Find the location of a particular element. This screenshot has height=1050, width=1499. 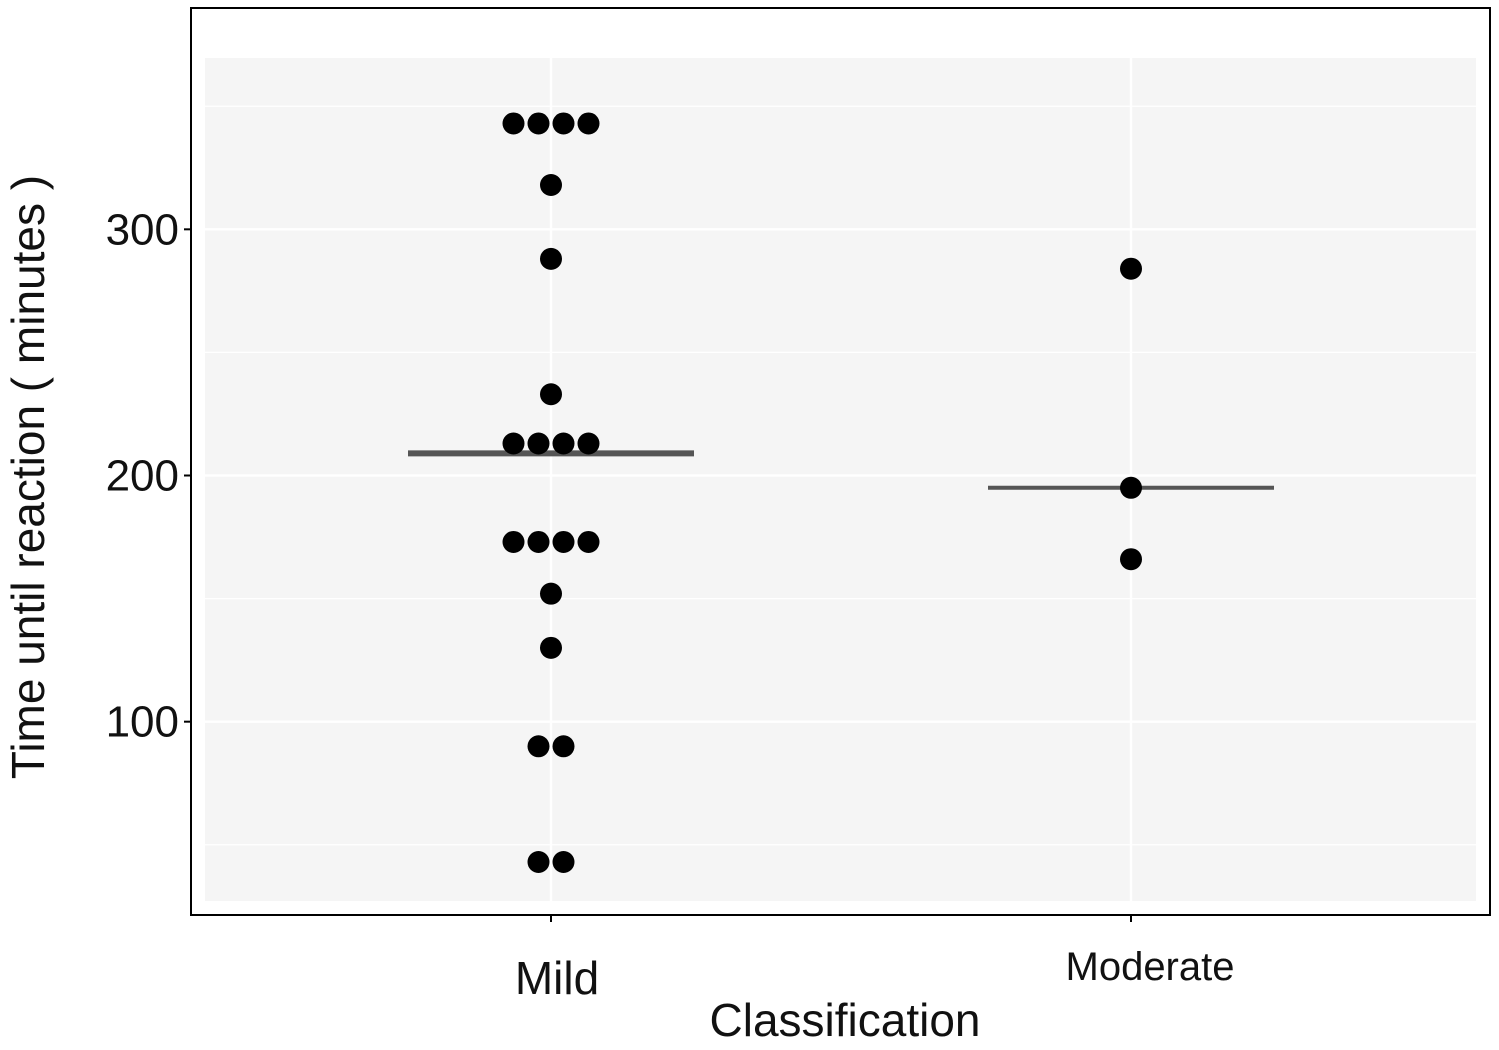

y-tick-label: 300 is located at coordinates (142, 229).